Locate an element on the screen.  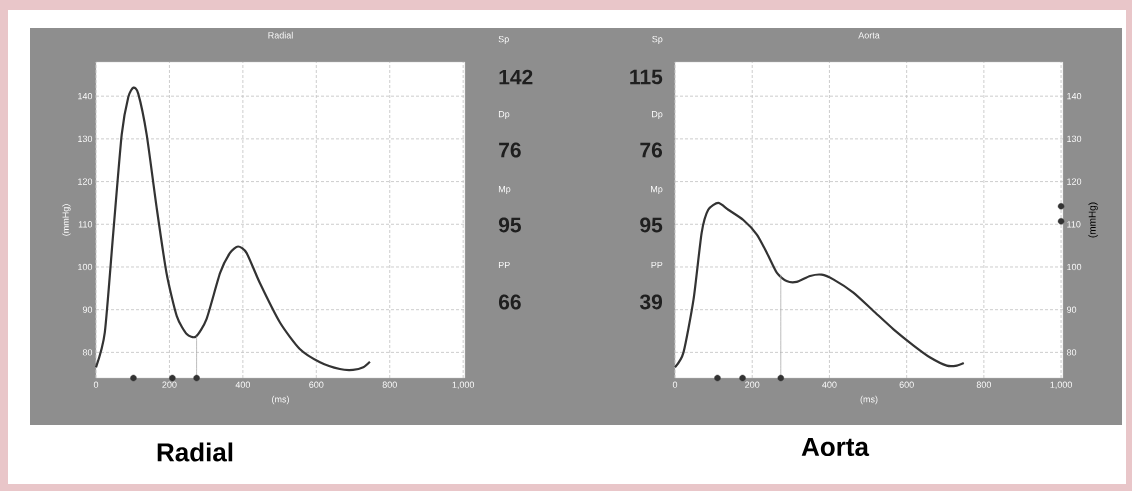
text: 66 is located at coordinates (509, 302).